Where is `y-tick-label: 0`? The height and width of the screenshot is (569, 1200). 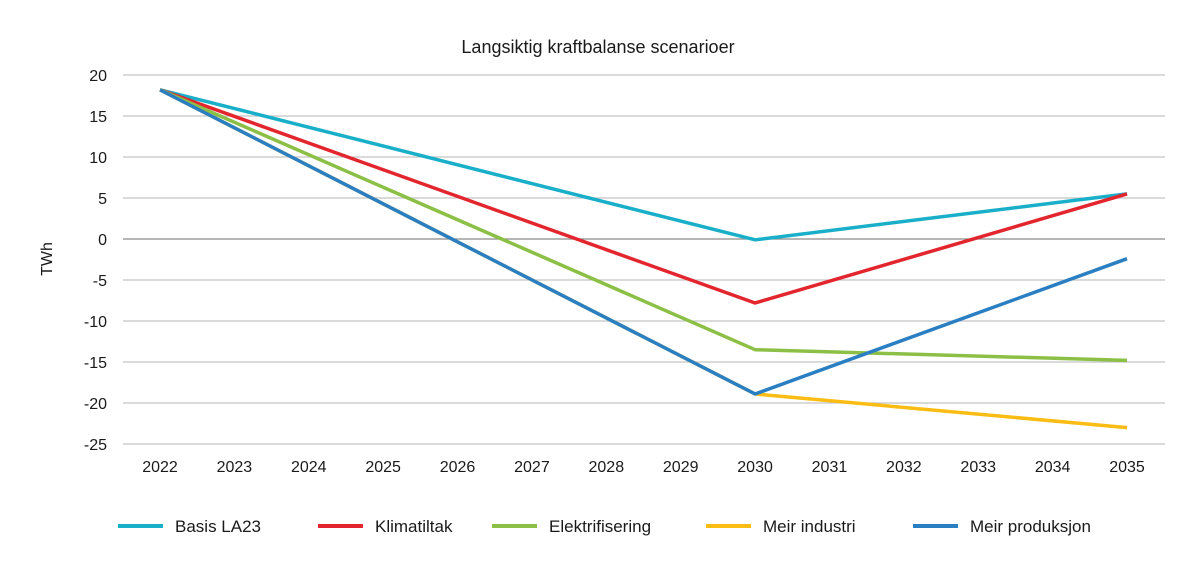 y-tick-label: 0 is located at coordinates (102, 240).